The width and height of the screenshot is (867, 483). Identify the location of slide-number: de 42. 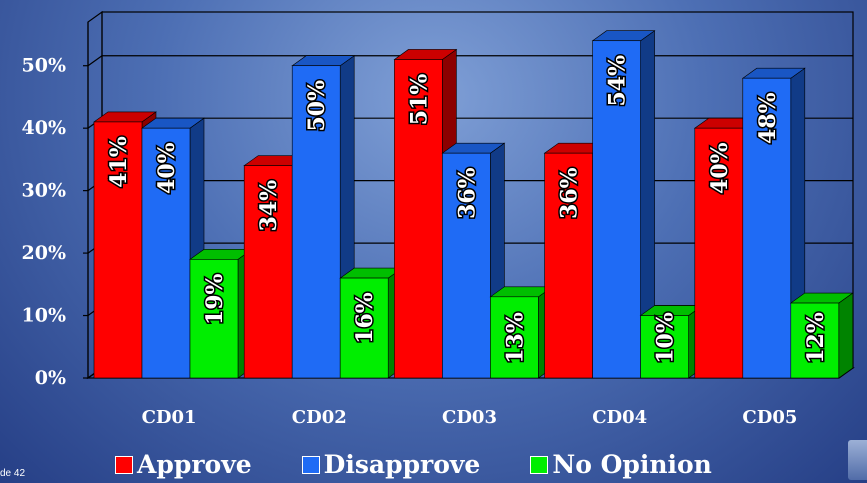
(13, 473).